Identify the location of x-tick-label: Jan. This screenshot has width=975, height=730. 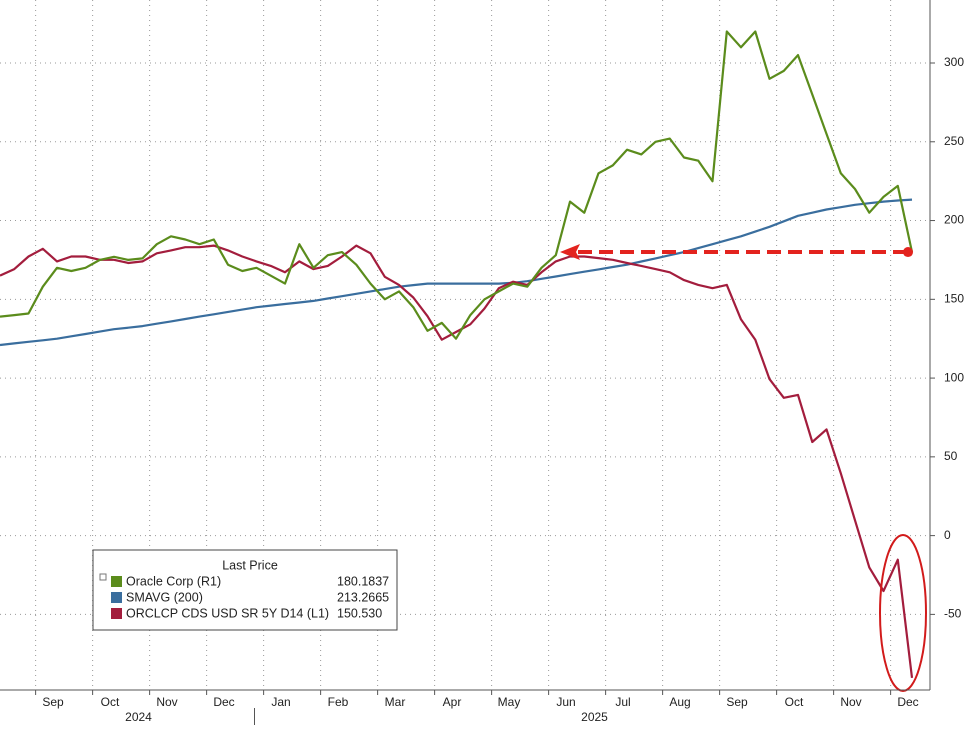
(280, 702).